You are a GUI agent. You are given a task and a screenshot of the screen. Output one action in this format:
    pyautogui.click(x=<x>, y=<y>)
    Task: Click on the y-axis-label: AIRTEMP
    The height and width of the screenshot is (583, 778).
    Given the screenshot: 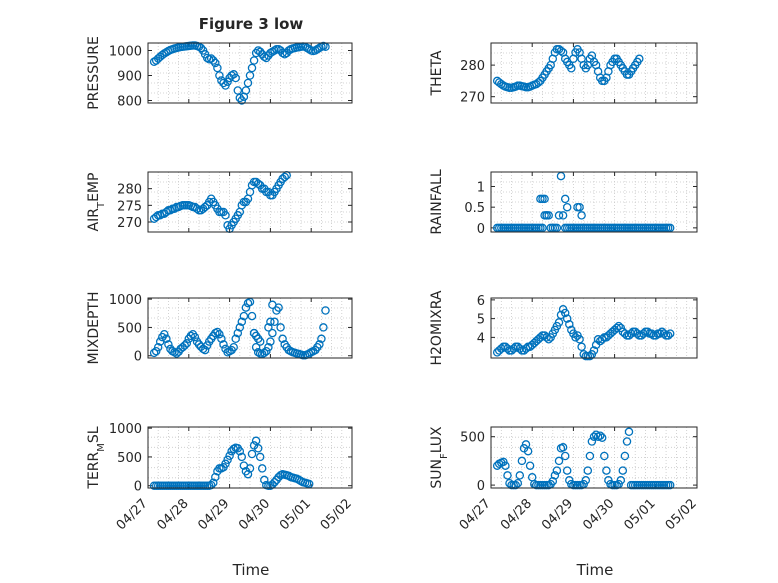 What is the action you would take?
    pyautogui.click(x=96, y=202)
    